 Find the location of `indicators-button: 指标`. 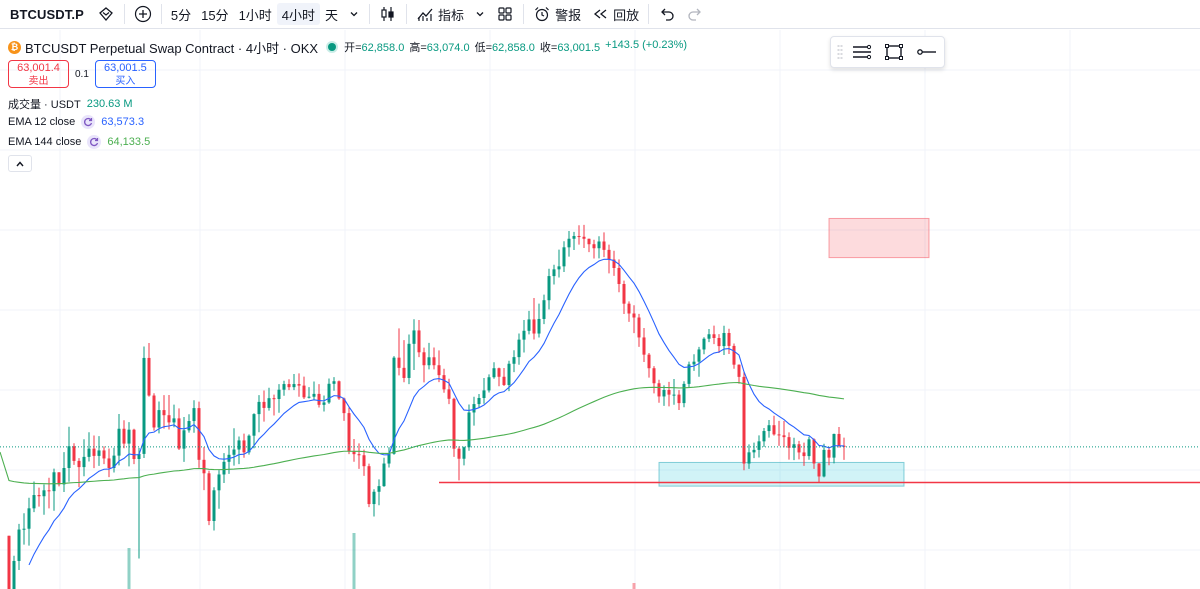

indicators-button: 指标 is located at coordinates (440, 14).